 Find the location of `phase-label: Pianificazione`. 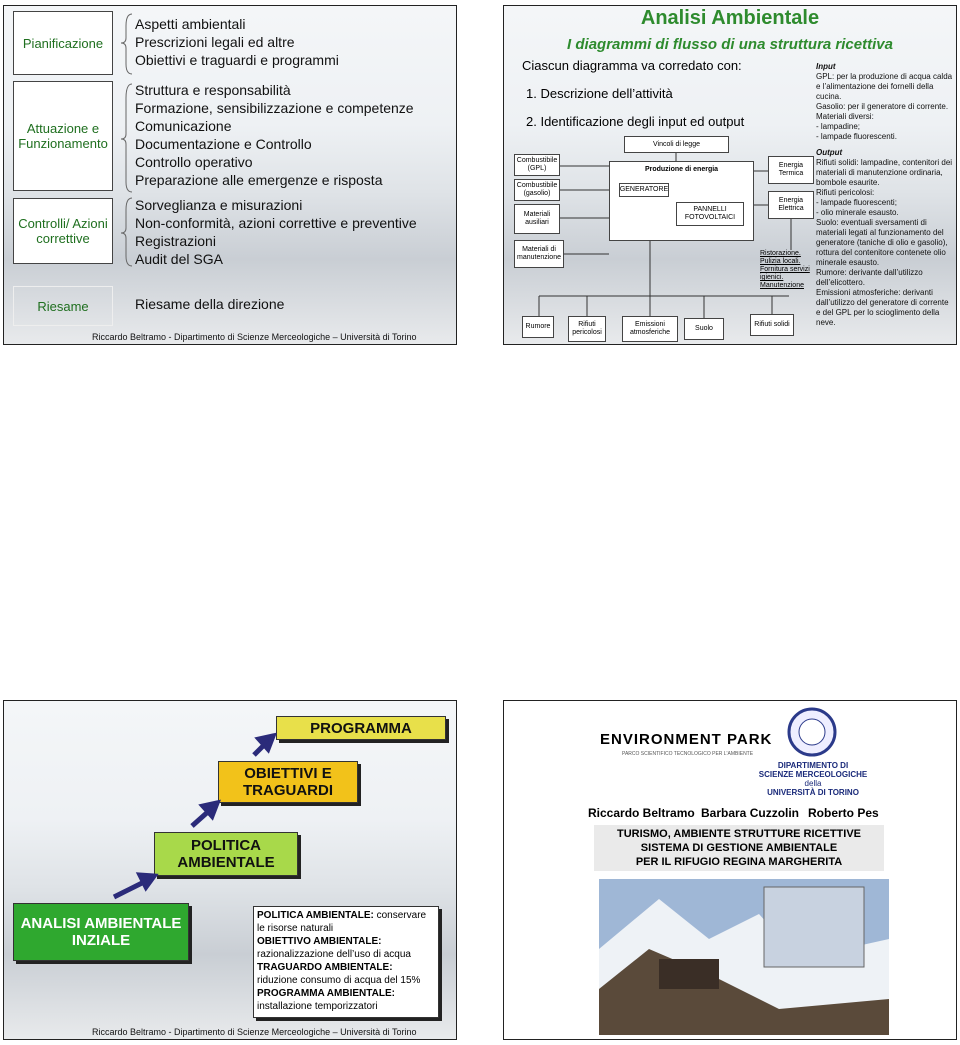

phase-label: Pianificazione is located at coordinates (63, 43).